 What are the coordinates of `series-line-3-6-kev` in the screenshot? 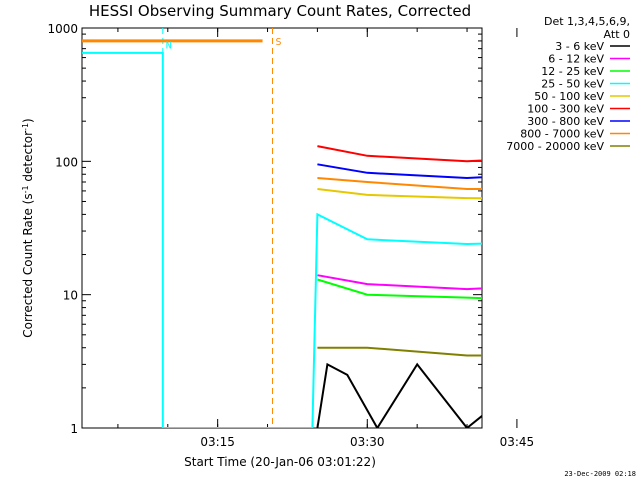 It's located at (399, 395).